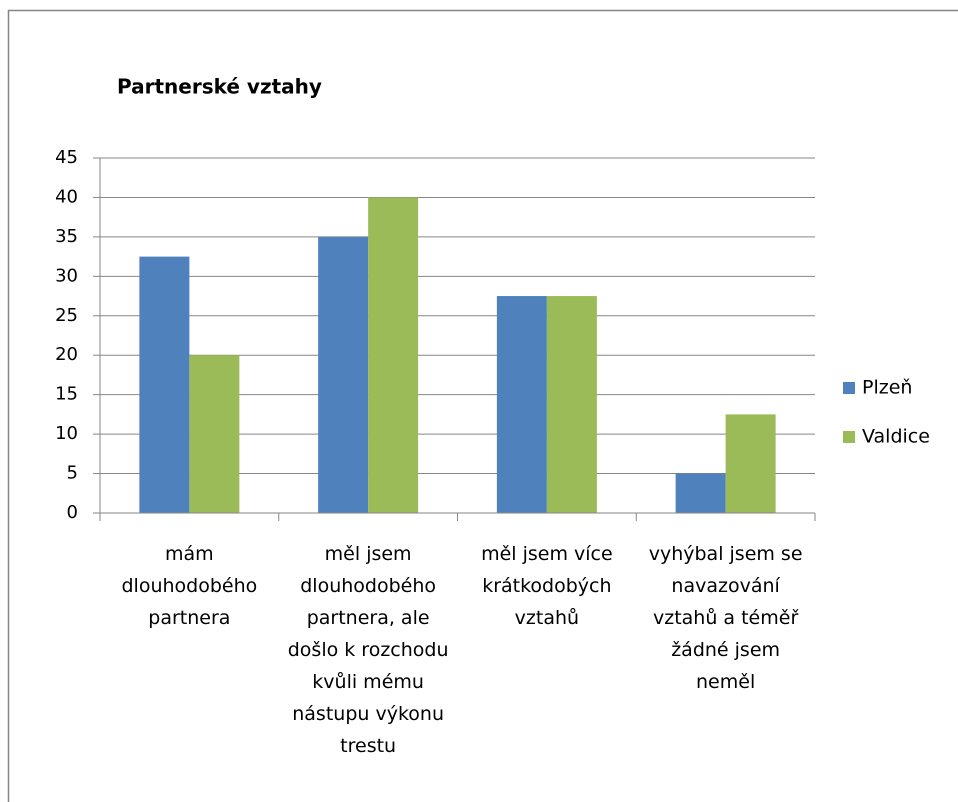  I want to click on legend-label: Valdice, so click(896, 437).